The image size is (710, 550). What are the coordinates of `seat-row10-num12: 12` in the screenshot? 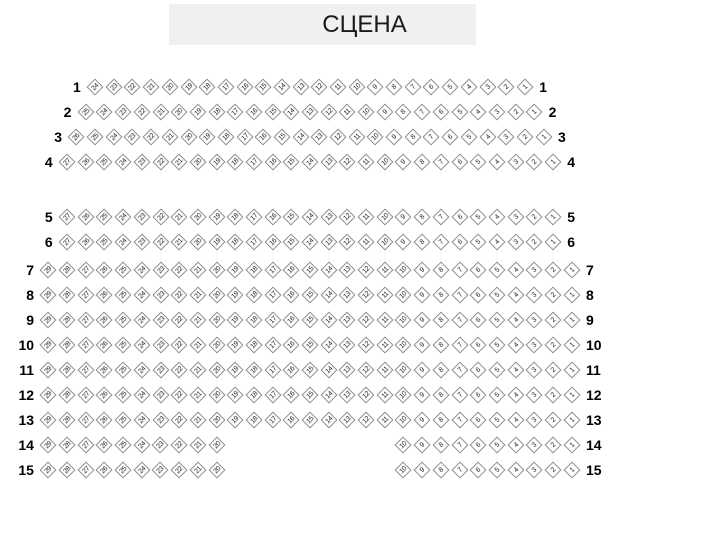 It's located at (366, 345).